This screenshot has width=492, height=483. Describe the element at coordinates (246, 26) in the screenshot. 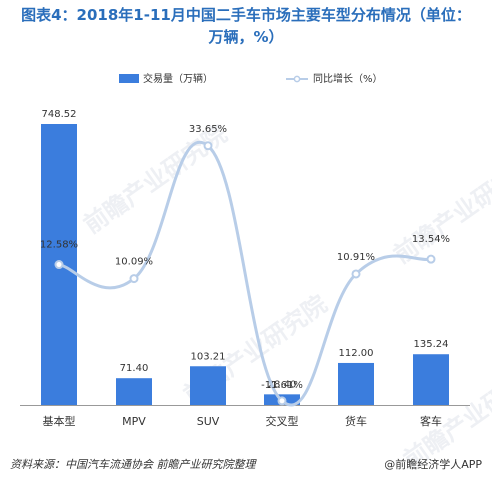

I see `chart-title: 图表4：2018年1-11月中国二手车市场主要车型分布情况（单位： 万辆，%）` at that location.